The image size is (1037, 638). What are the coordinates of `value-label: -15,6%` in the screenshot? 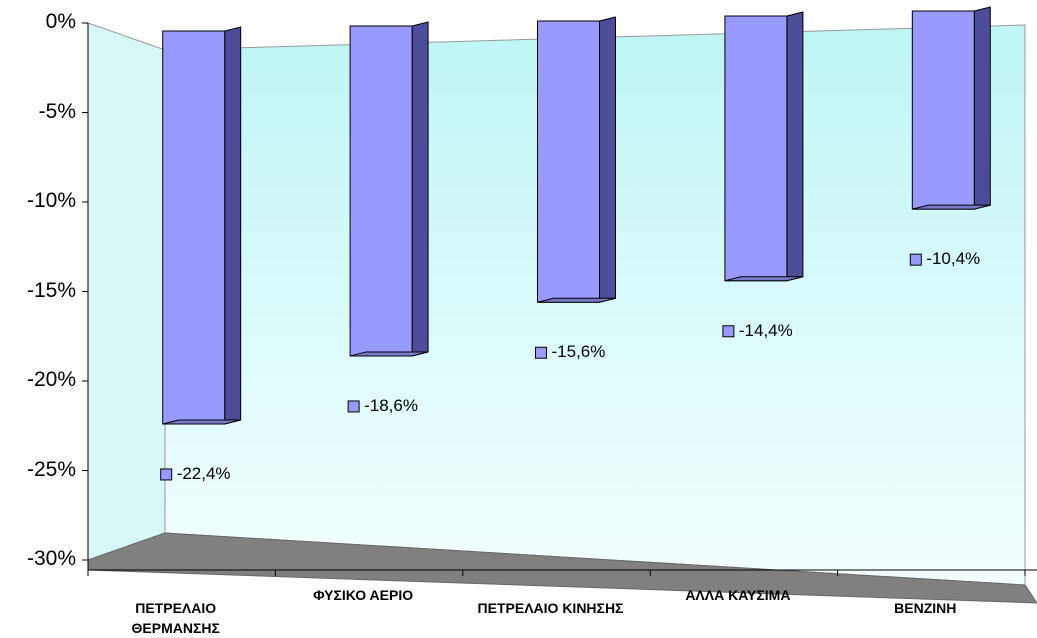 It's located at (578, 352).